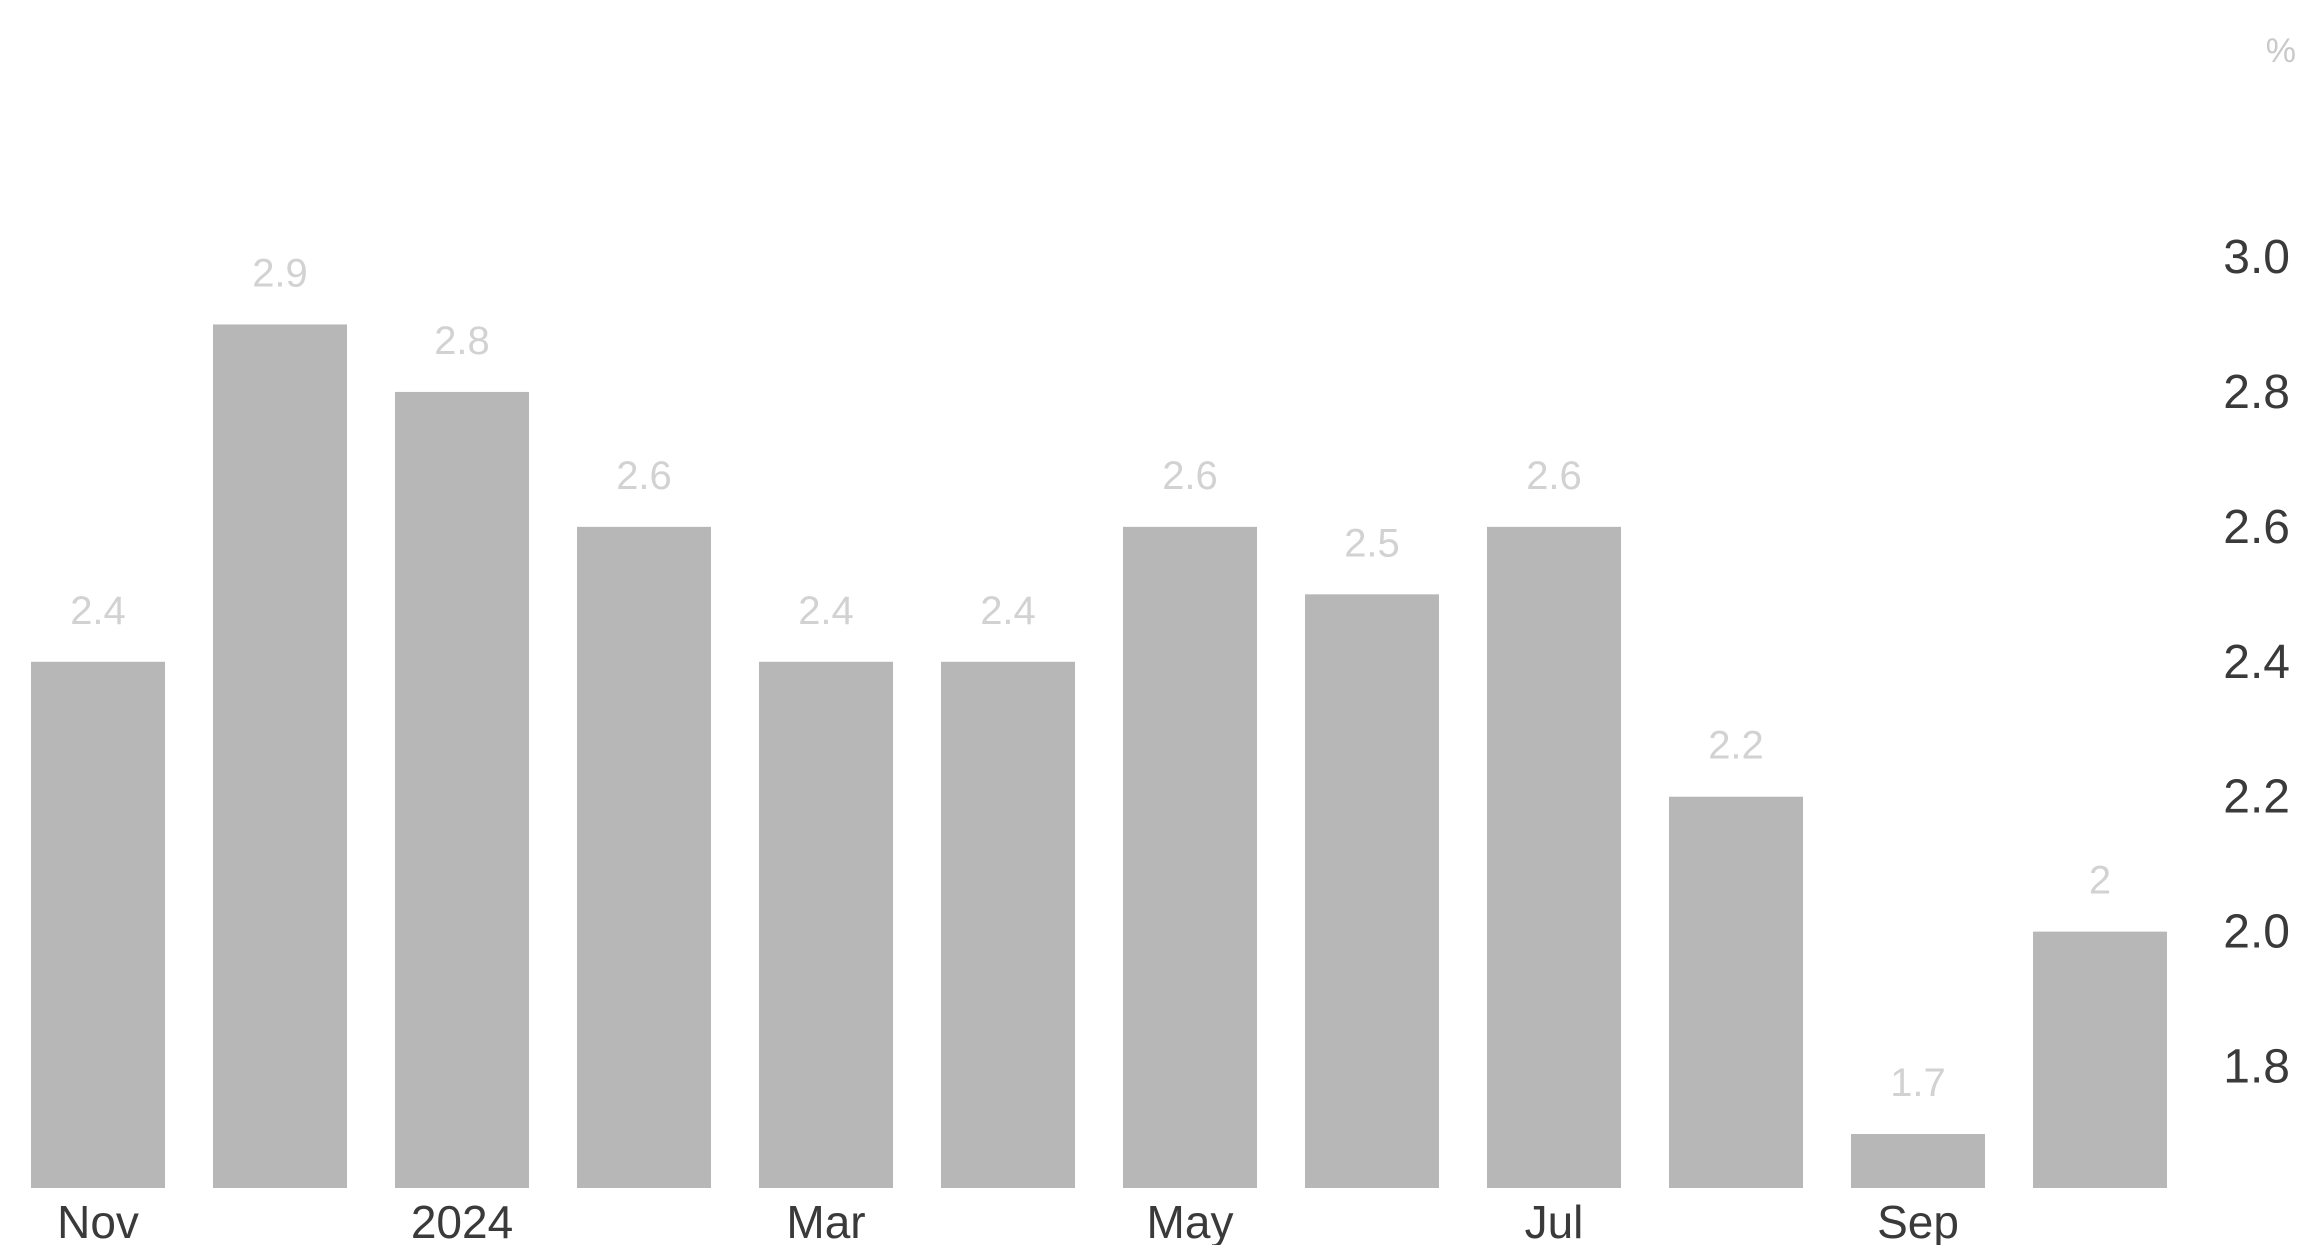  I want to click on bar-value-label: 2, so click(2100, 881).